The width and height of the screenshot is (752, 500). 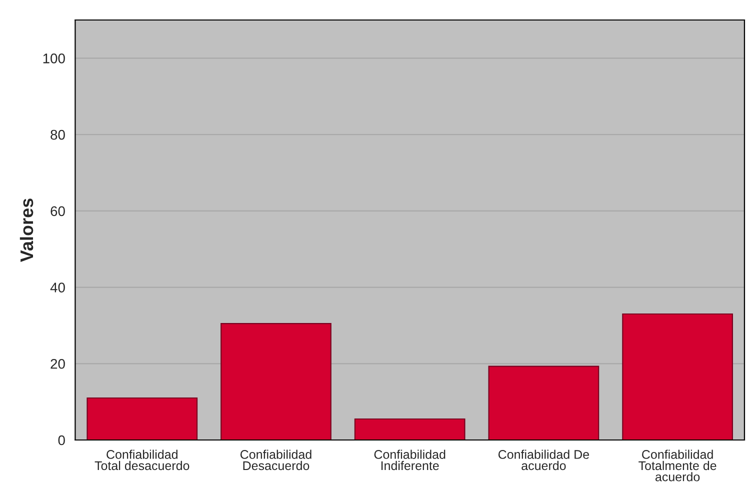 What do you see at coordinates (677, 466) in the screenshot?
I see `x-tick-label: Confiabilidad Totalmente de acuerdo` at bounding box center [677, 466].